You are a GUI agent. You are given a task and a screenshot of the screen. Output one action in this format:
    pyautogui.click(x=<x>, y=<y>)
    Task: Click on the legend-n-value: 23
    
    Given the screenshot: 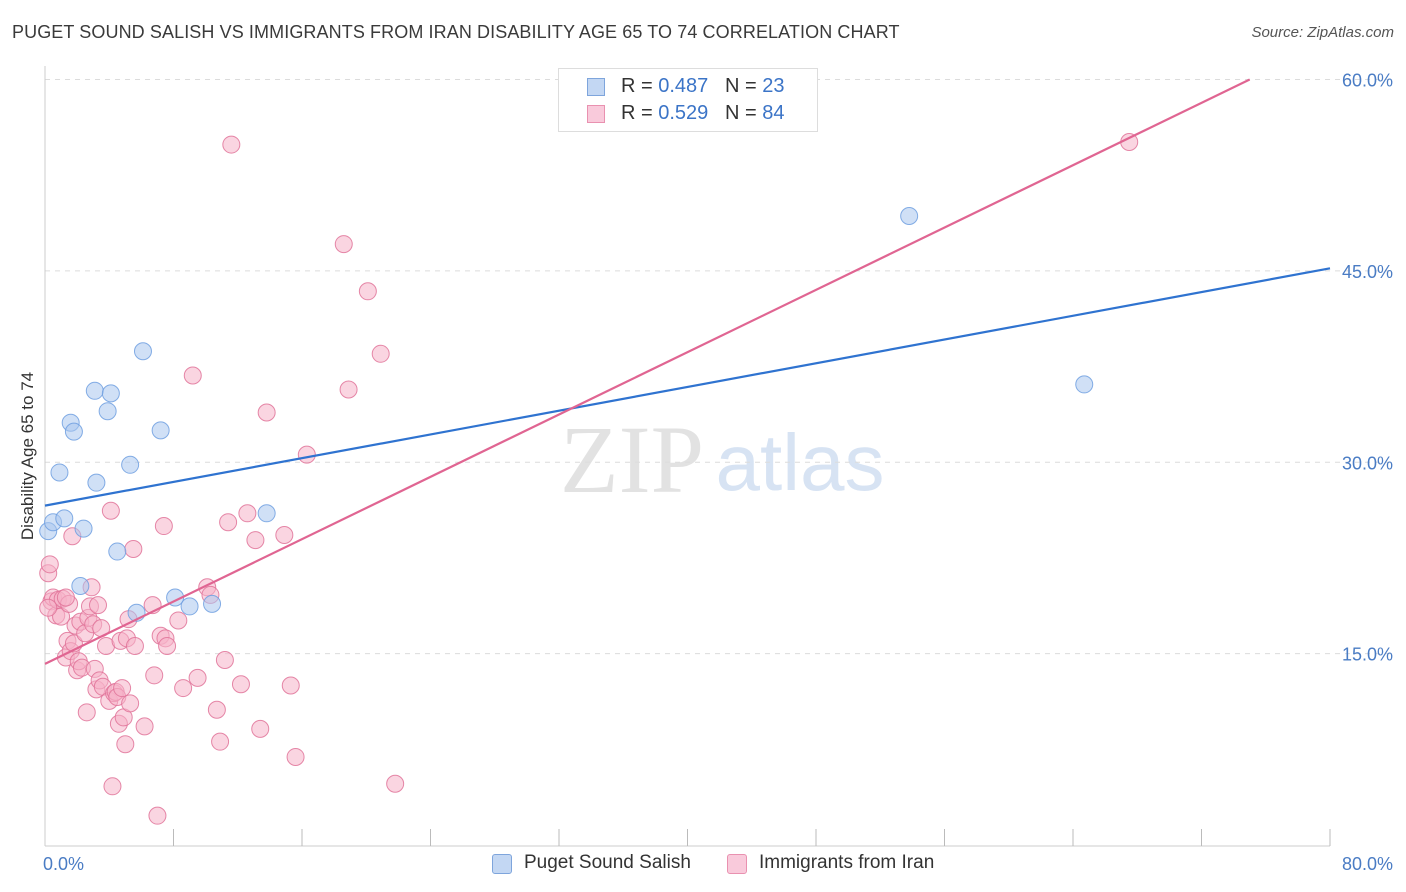 What is the action you would take?
    pyautogui.click(x=773, y=86)
    